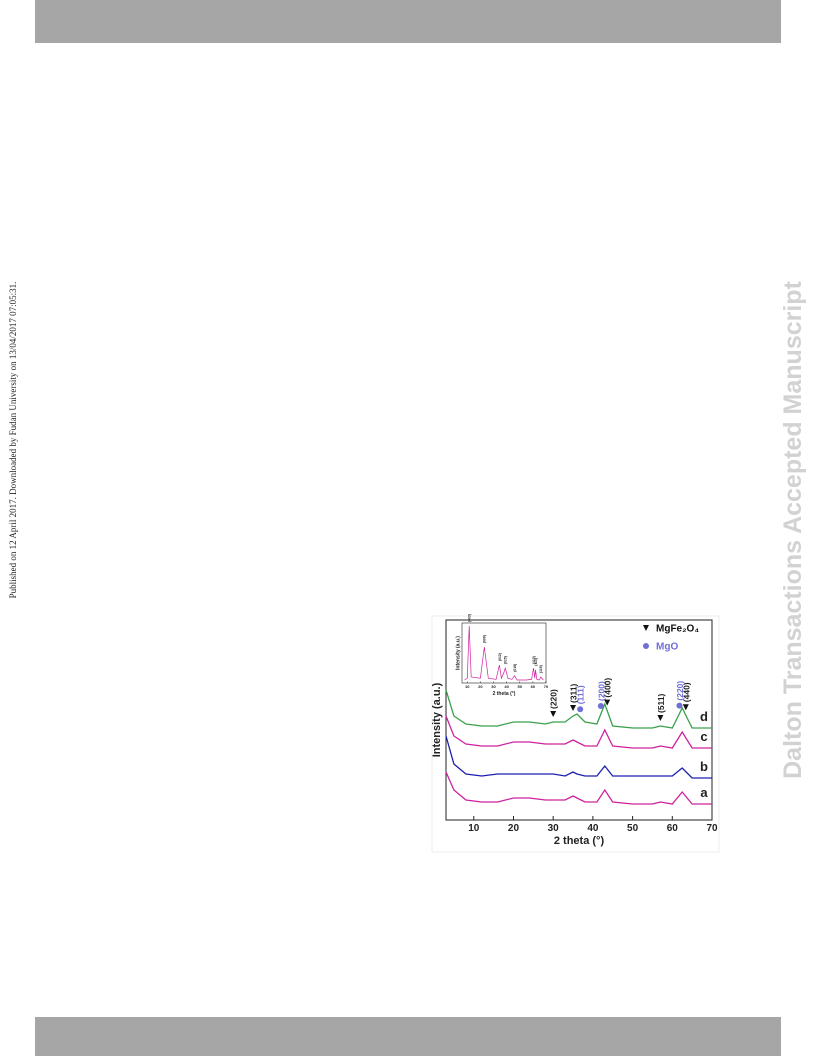 The height and width of the screenshot is (1056, 816). I want to click on peak-label: (440), so click(686, 692).